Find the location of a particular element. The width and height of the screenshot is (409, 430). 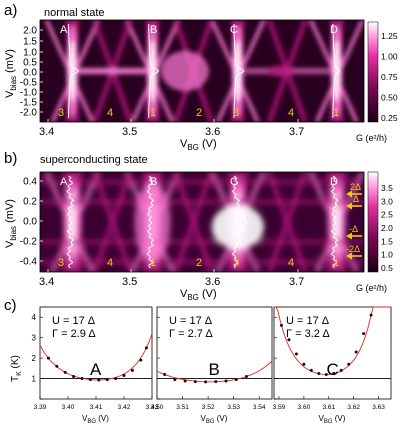

gap-label: Δ is located at coordinates (356, 199).